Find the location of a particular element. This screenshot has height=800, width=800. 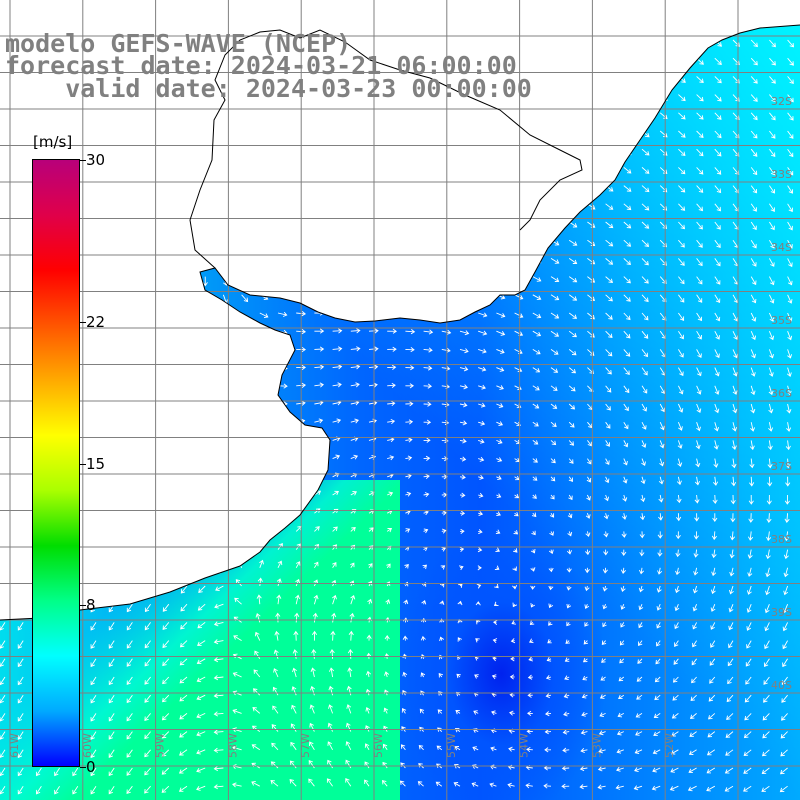

colorbar-gradient is located at coordinates (56, 463).